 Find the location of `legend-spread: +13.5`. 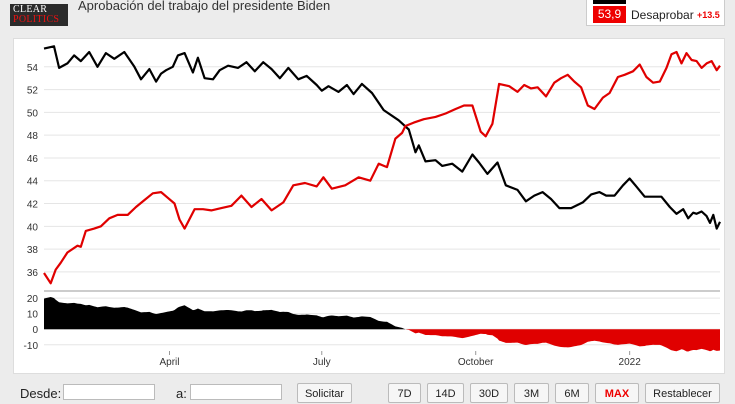

legend-spread: +13.5 is located at coordinates (708, 15).